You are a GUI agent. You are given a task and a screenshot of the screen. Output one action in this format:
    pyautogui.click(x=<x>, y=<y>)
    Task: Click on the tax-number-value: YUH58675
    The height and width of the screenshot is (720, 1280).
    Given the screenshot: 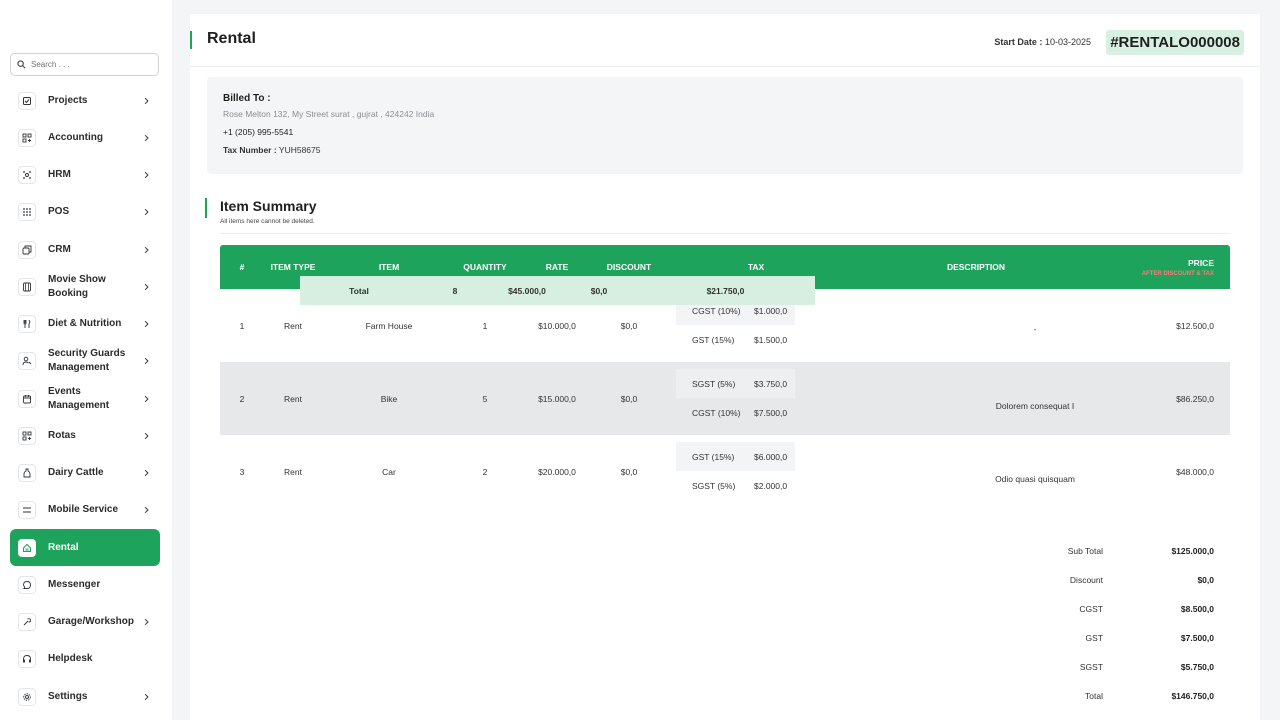 What is the action you would take?
    pyautogui.click(x=299, y=150)
    